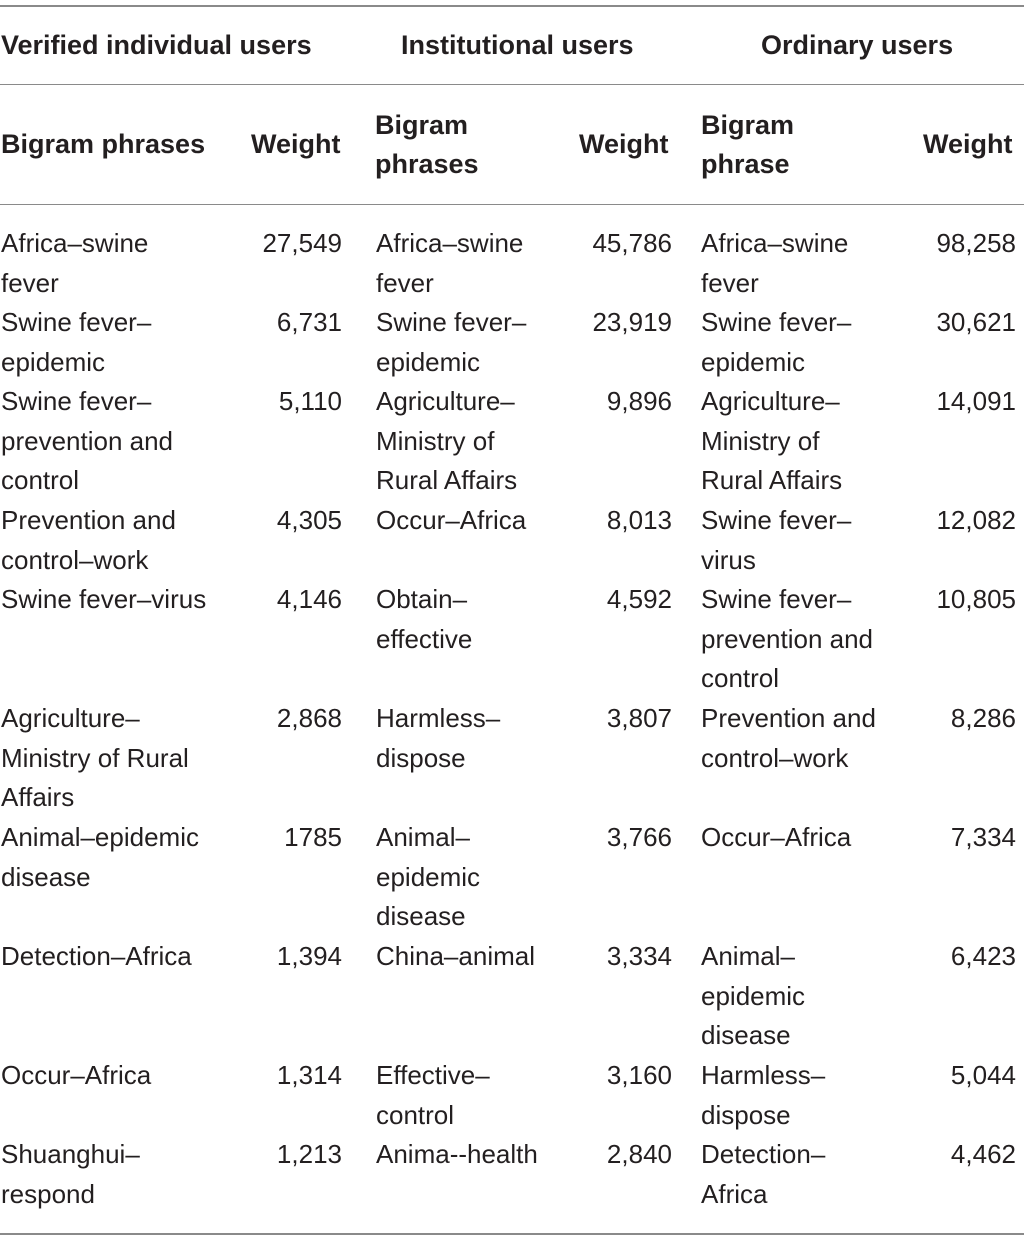 The width and height of the screenshot is (1024, 1254). What do you see at coordinates (639, 401) in the screenshot?
I see `weight-cell: 9,896` at bounding box center [639, 401].